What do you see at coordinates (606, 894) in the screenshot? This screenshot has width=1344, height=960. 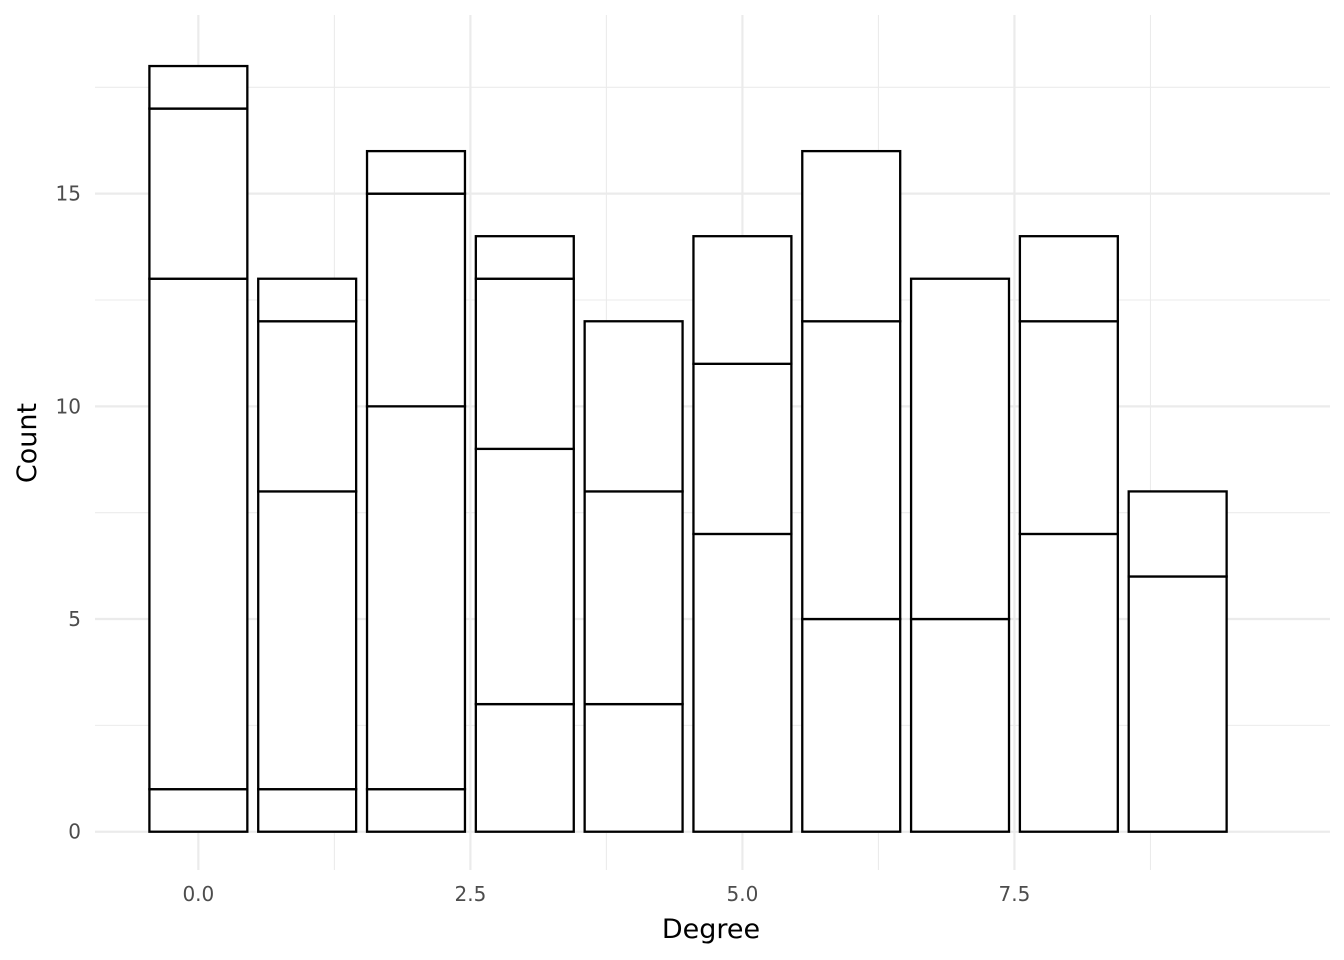 I see `x-tick-labels: 0.0 2.5 5.0 7.5` at bounding box center [606, 894].